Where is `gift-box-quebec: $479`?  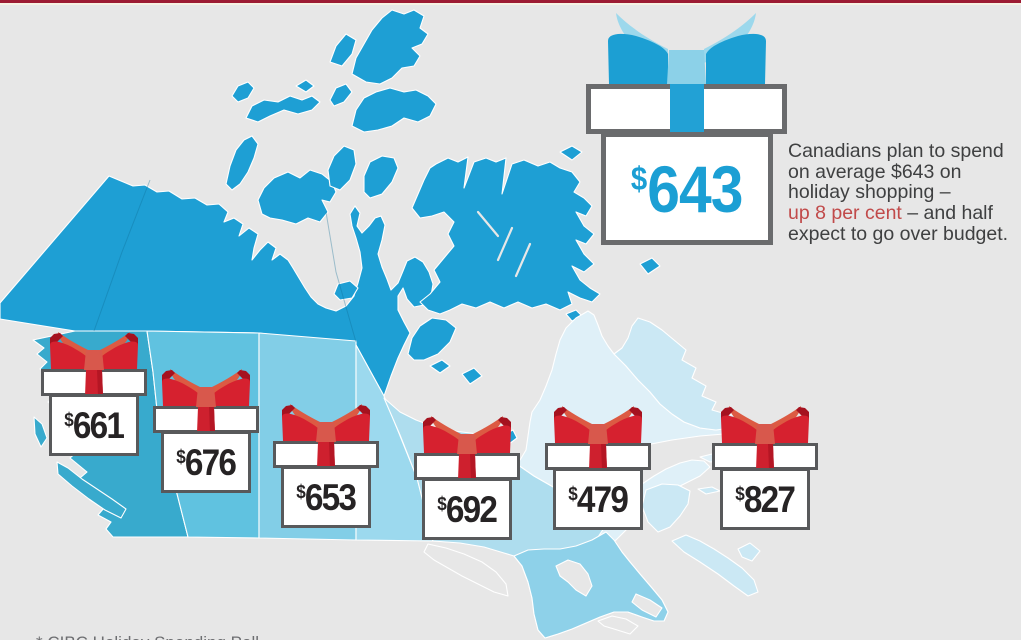 gift-box-quebec: $479 is located at coordinates (598, 468).